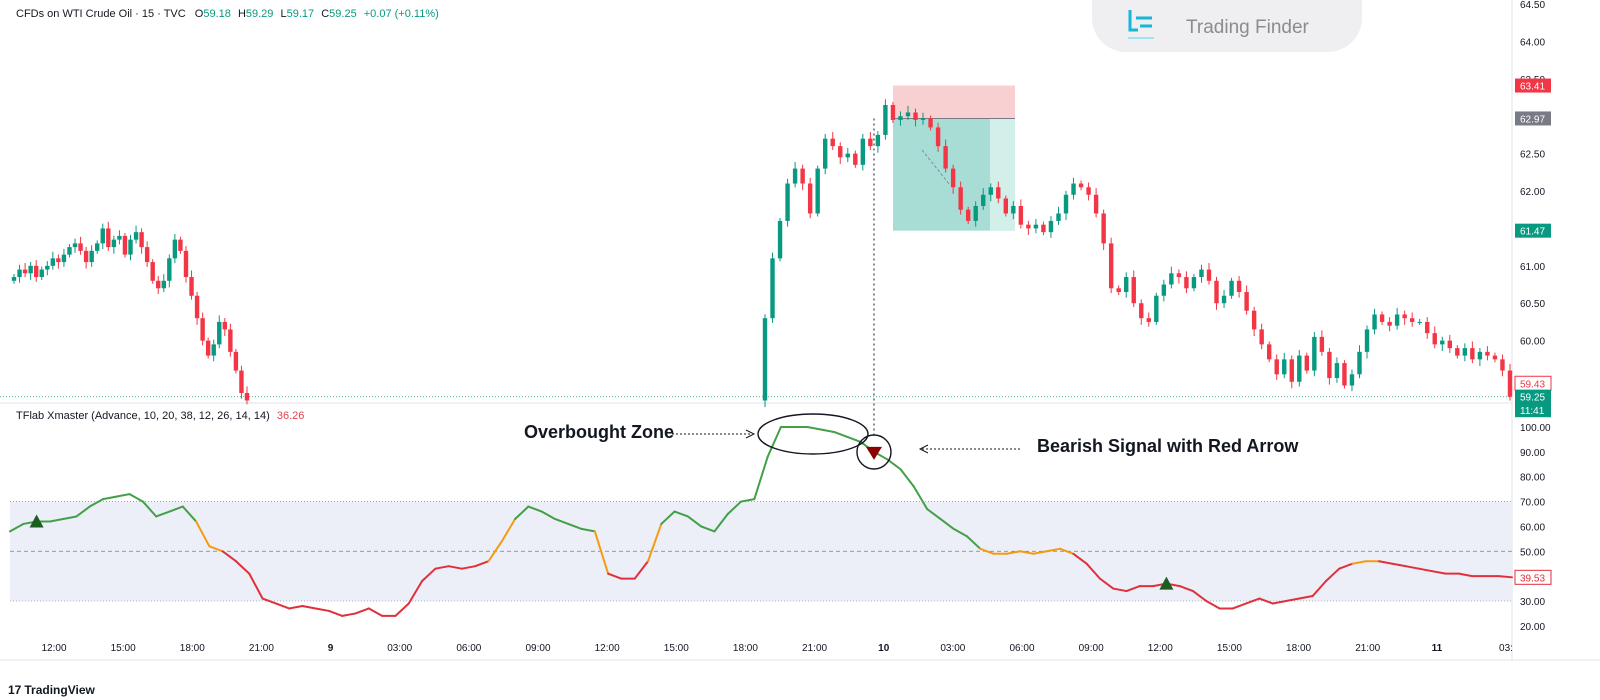 Image resolution: width=1600 pixels, height=700 pixels. What do you see at coordinates (15, 690) in the screenshot?
I see `tradingview-logo-icon: 17` at bounding box center [15, 690].